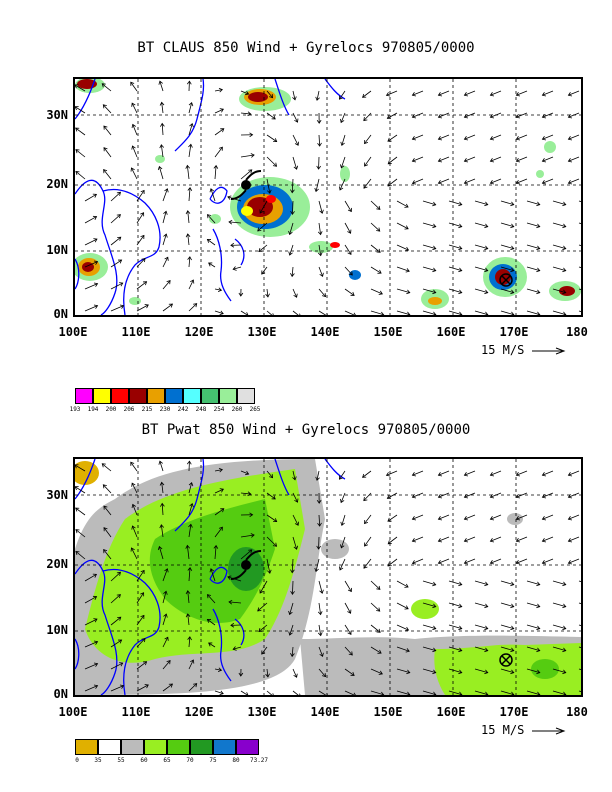 Image resolution: width=612 pixels, height=792 pixels. I want to click on top-colorbar-label: 194, so click(93, 409).